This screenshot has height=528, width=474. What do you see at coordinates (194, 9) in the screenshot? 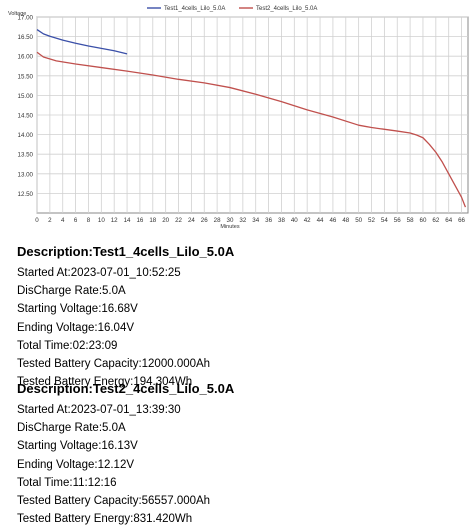
I see `legend-label: Test1_4cells_Lilo_5.0A` at bounding box center [194, 9].